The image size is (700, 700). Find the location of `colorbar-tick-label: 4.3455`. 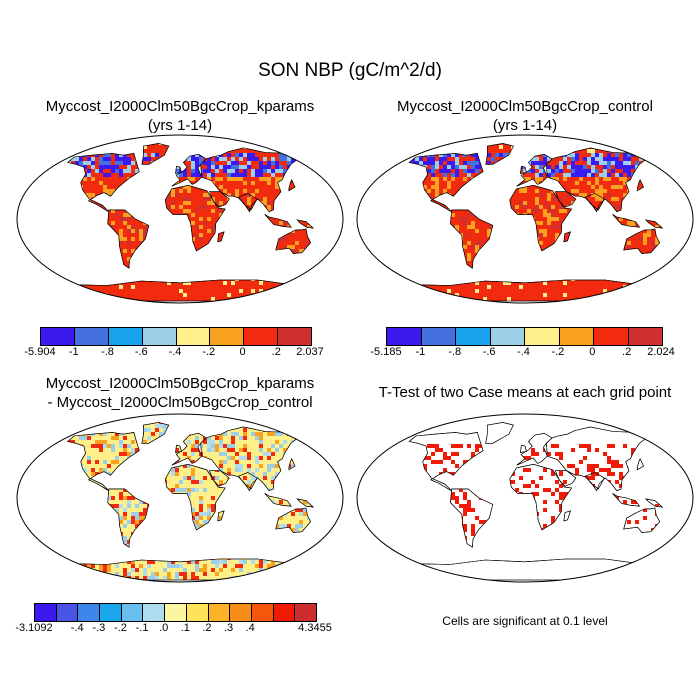

colorbar-tick-label: 4.3455 is located at coordinates (315, 628).